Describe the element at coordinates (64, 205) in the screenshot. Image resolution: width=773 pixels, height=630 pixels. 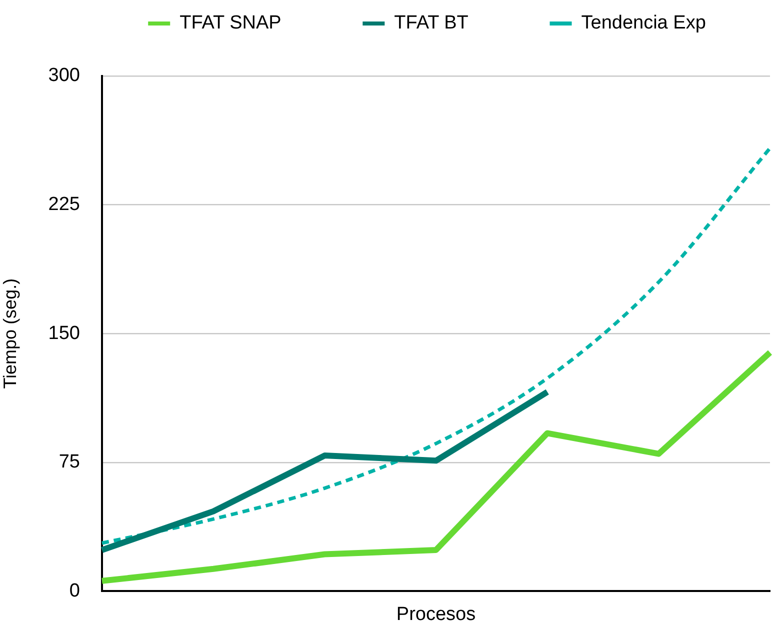
I see `y-tick-label: 225` at that location.